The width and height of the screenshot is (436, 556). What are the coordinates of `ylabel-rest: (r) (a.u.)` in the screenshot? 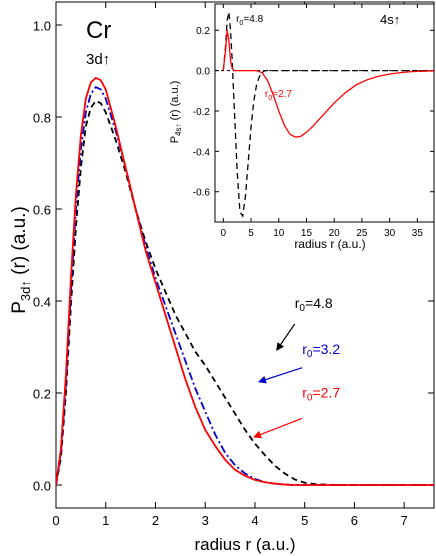 It's located at (19, 243).